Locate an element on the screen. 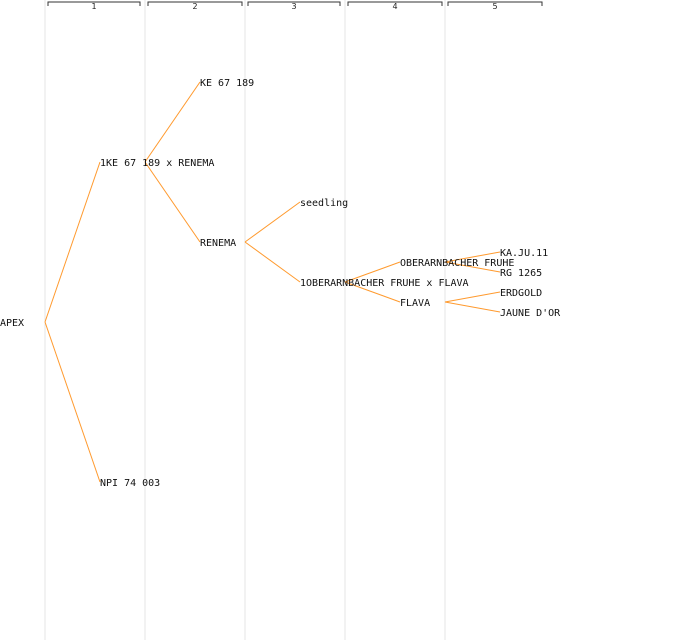 The height and width of the screenshot is (640, 700). node-label-g5-3: ERDGOLD is located at coordinates (521, 293).